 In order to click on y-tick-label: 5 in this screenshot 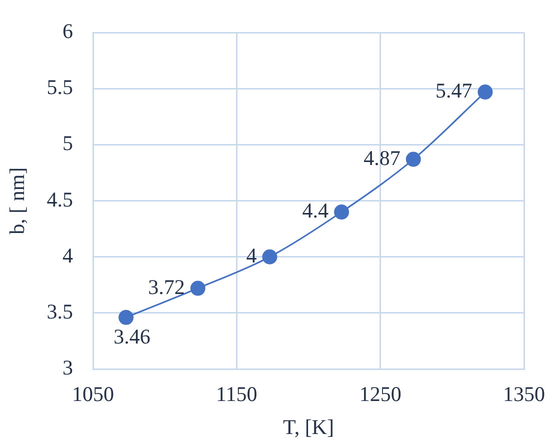, I will do `click(67, 143)`.